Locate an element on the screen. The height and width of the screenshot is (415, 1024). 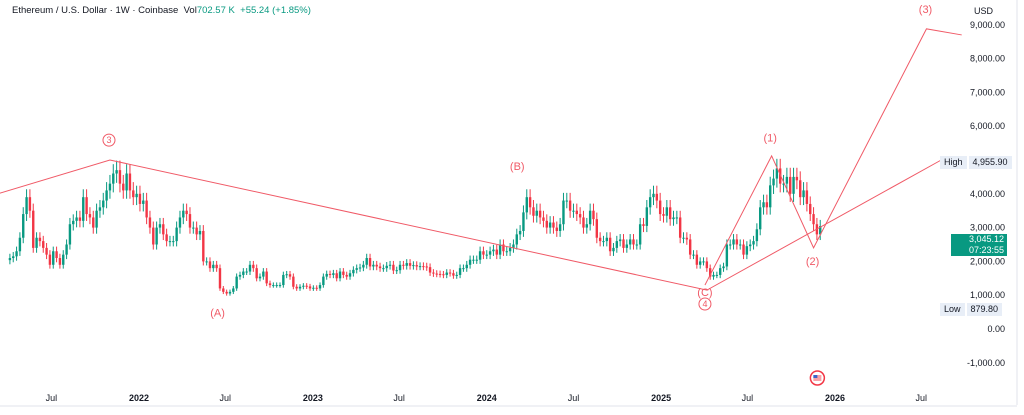
wave-label: 4 is located at coordinates (704, 304).